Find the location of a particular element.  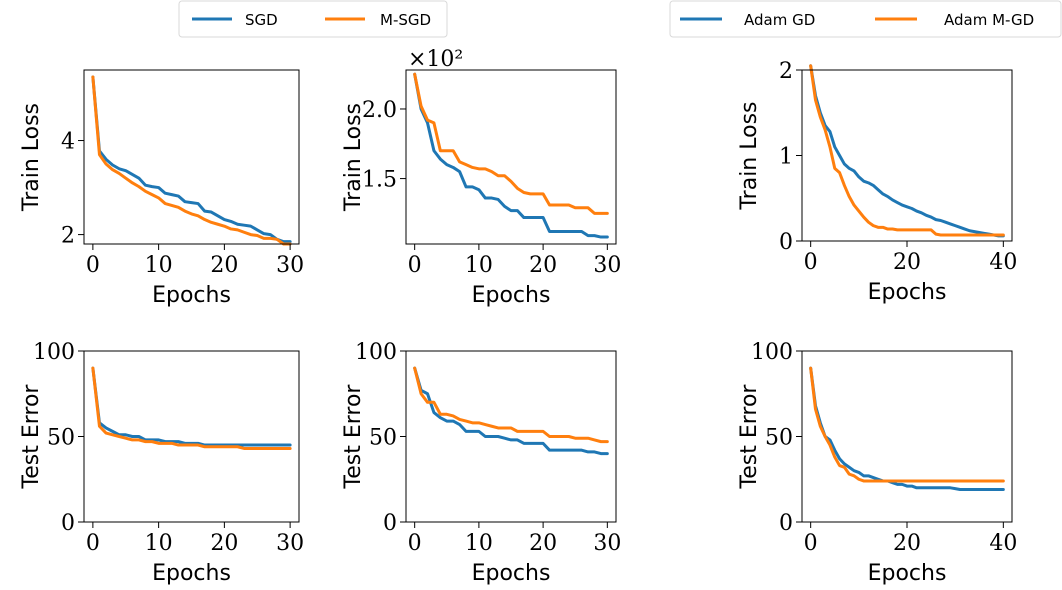

legend-label-msgd: M-SGD is located at coordinates (405, 20).